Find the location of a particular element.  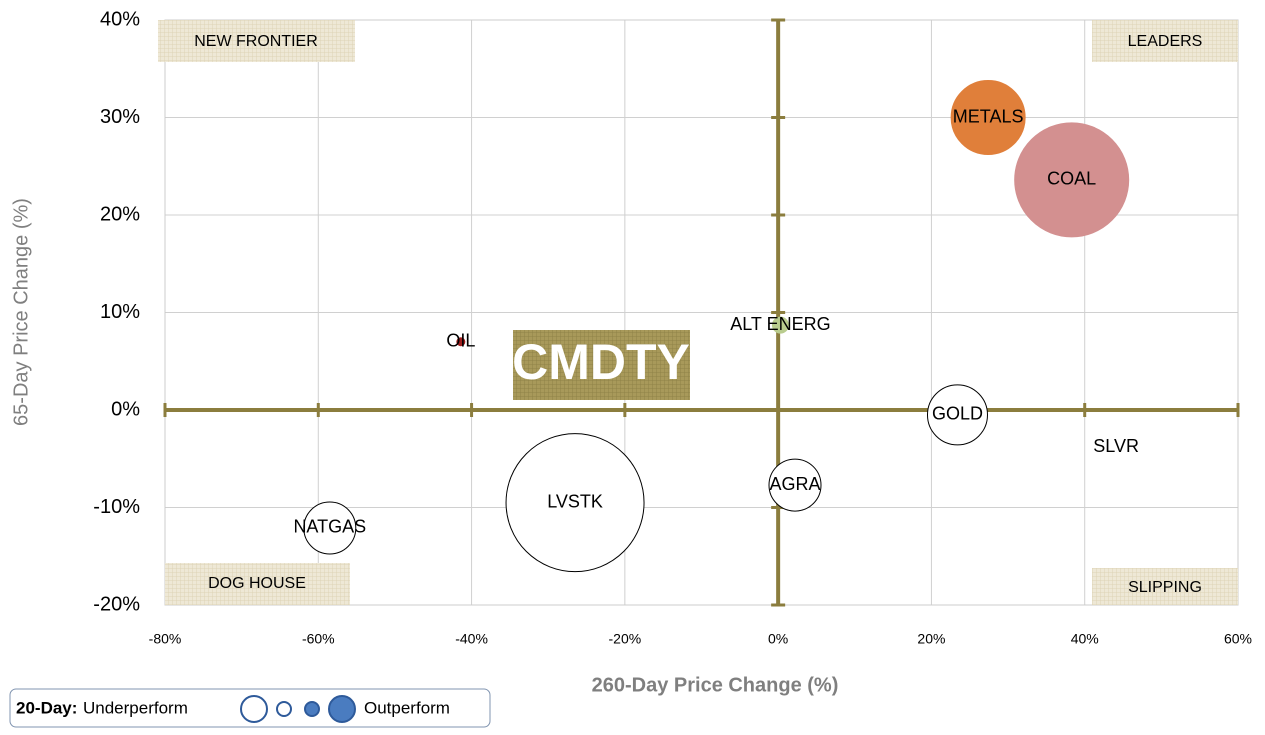

x-axis-title: 260-Day Price Change (%) is located at coordinates (715, 685).